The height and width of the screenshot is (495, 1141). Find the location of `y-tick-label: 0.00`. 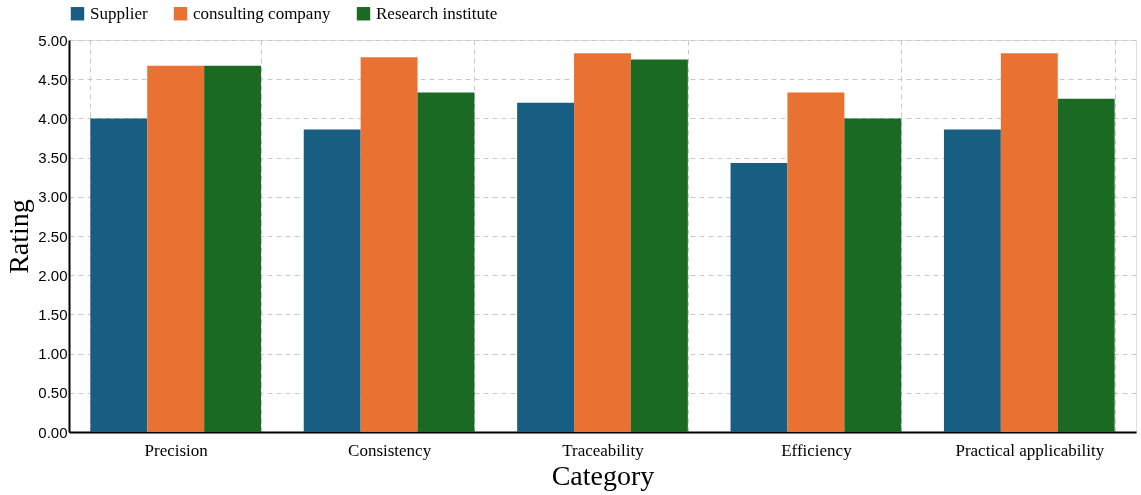

y-tick-label: 0.00 is located at coordinates (53, 432).